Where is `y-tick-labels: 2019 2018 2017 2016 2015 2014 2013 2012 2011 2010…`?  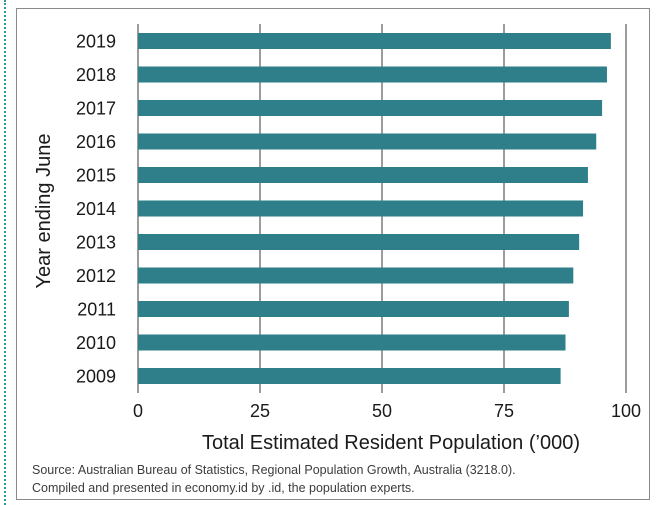
y-tick-labels: 2019 2018 2017 2016 2015 2014 2013 2012 2011 2010… is located at coordinates (96, 209).